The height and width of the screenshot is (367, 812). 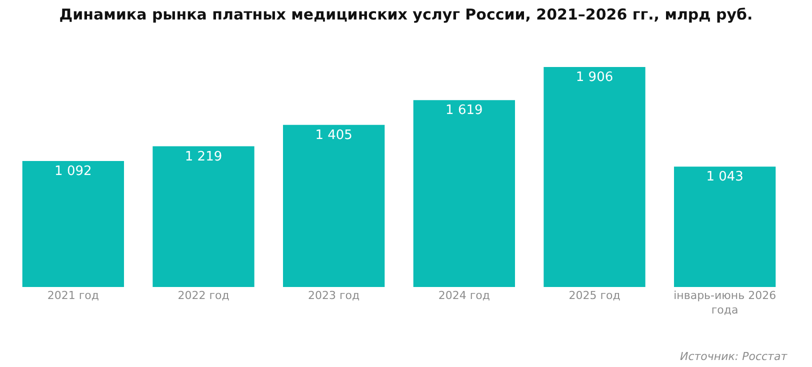 I want to click on chart-title: Динамика рынка платных медицинских услуг России, 2021–2026 гг., млрд руб., so click(x=406, y=15).